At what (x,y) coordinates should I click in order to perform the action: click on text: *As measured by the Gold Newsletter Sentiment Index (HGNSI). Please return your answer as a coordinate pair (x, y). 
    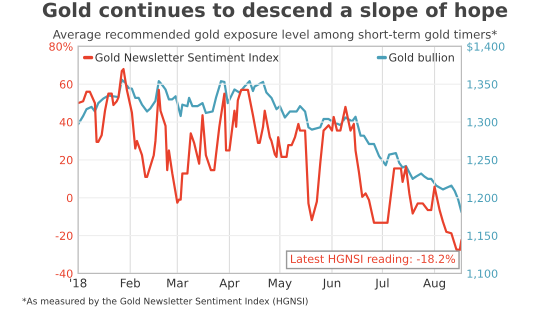
    Looking at the image, I should click on (165, 302).